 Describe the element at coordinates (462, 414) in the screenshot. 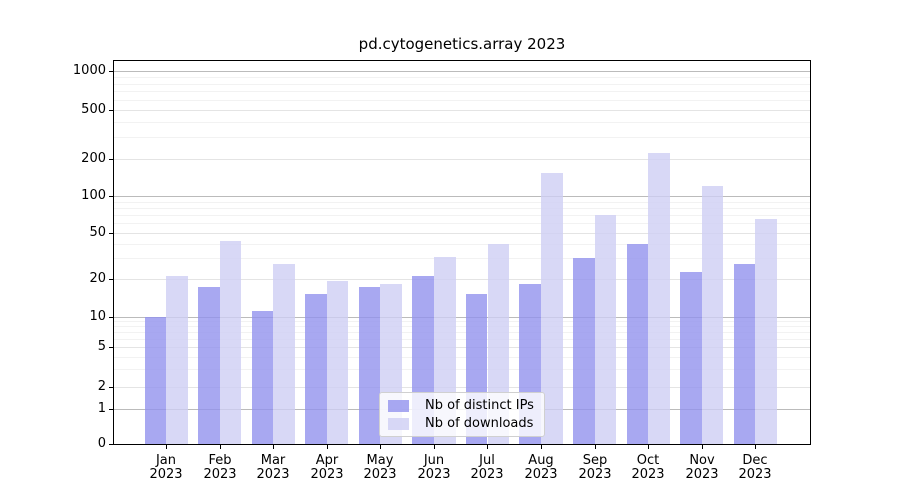

I see `legend: Nb of distinct IPs Nb of downloads` at that location.